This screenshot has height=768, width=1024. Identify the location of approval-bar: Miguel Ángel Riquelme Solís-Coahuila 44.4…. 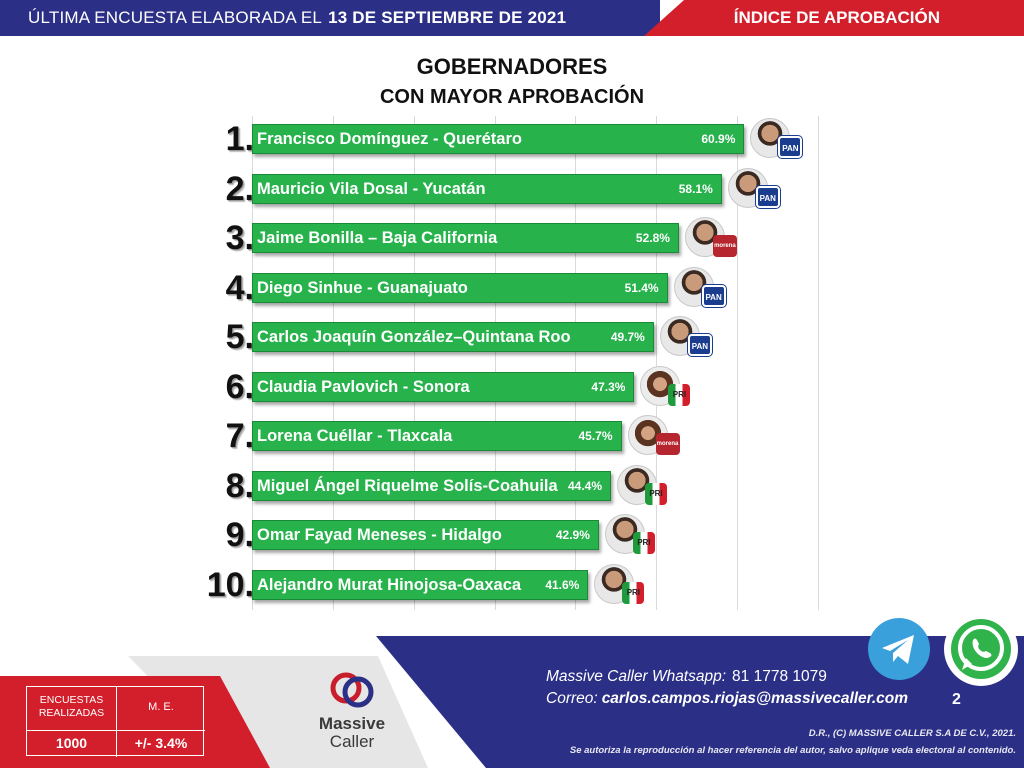
(431, 485).